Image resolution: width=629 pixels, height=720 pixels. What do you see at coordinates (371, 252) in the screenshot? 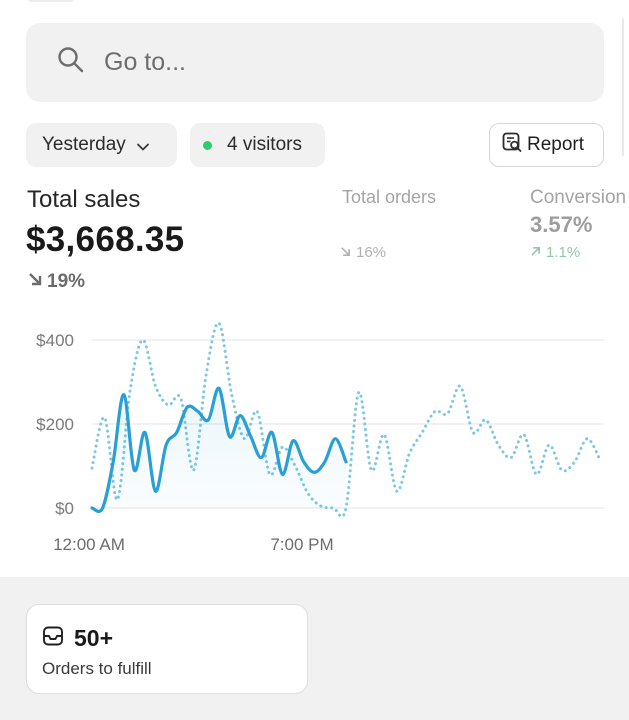
I see `total-orders-change-value: 16%` at bounding box center [371, 252].